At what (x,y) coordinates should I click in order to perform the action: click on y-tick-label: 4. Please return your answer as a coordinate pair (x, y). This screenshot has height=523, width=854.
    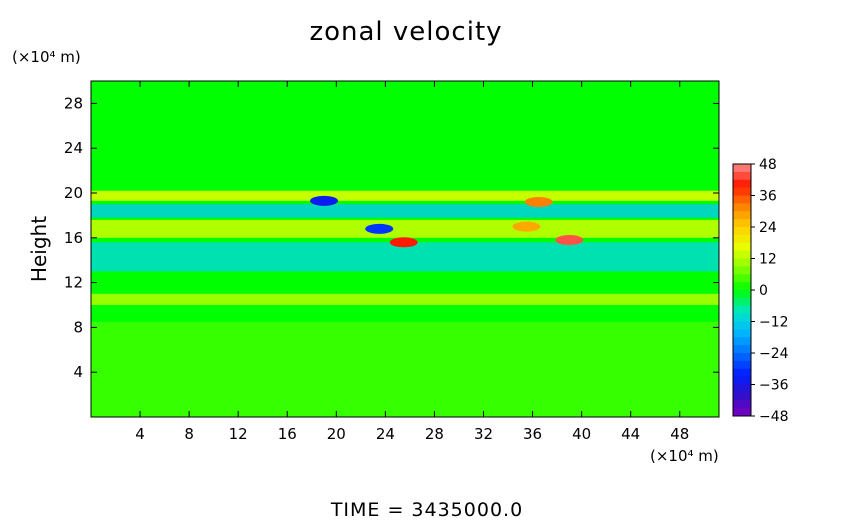
    Looking at the image, I should click on (78, 372).